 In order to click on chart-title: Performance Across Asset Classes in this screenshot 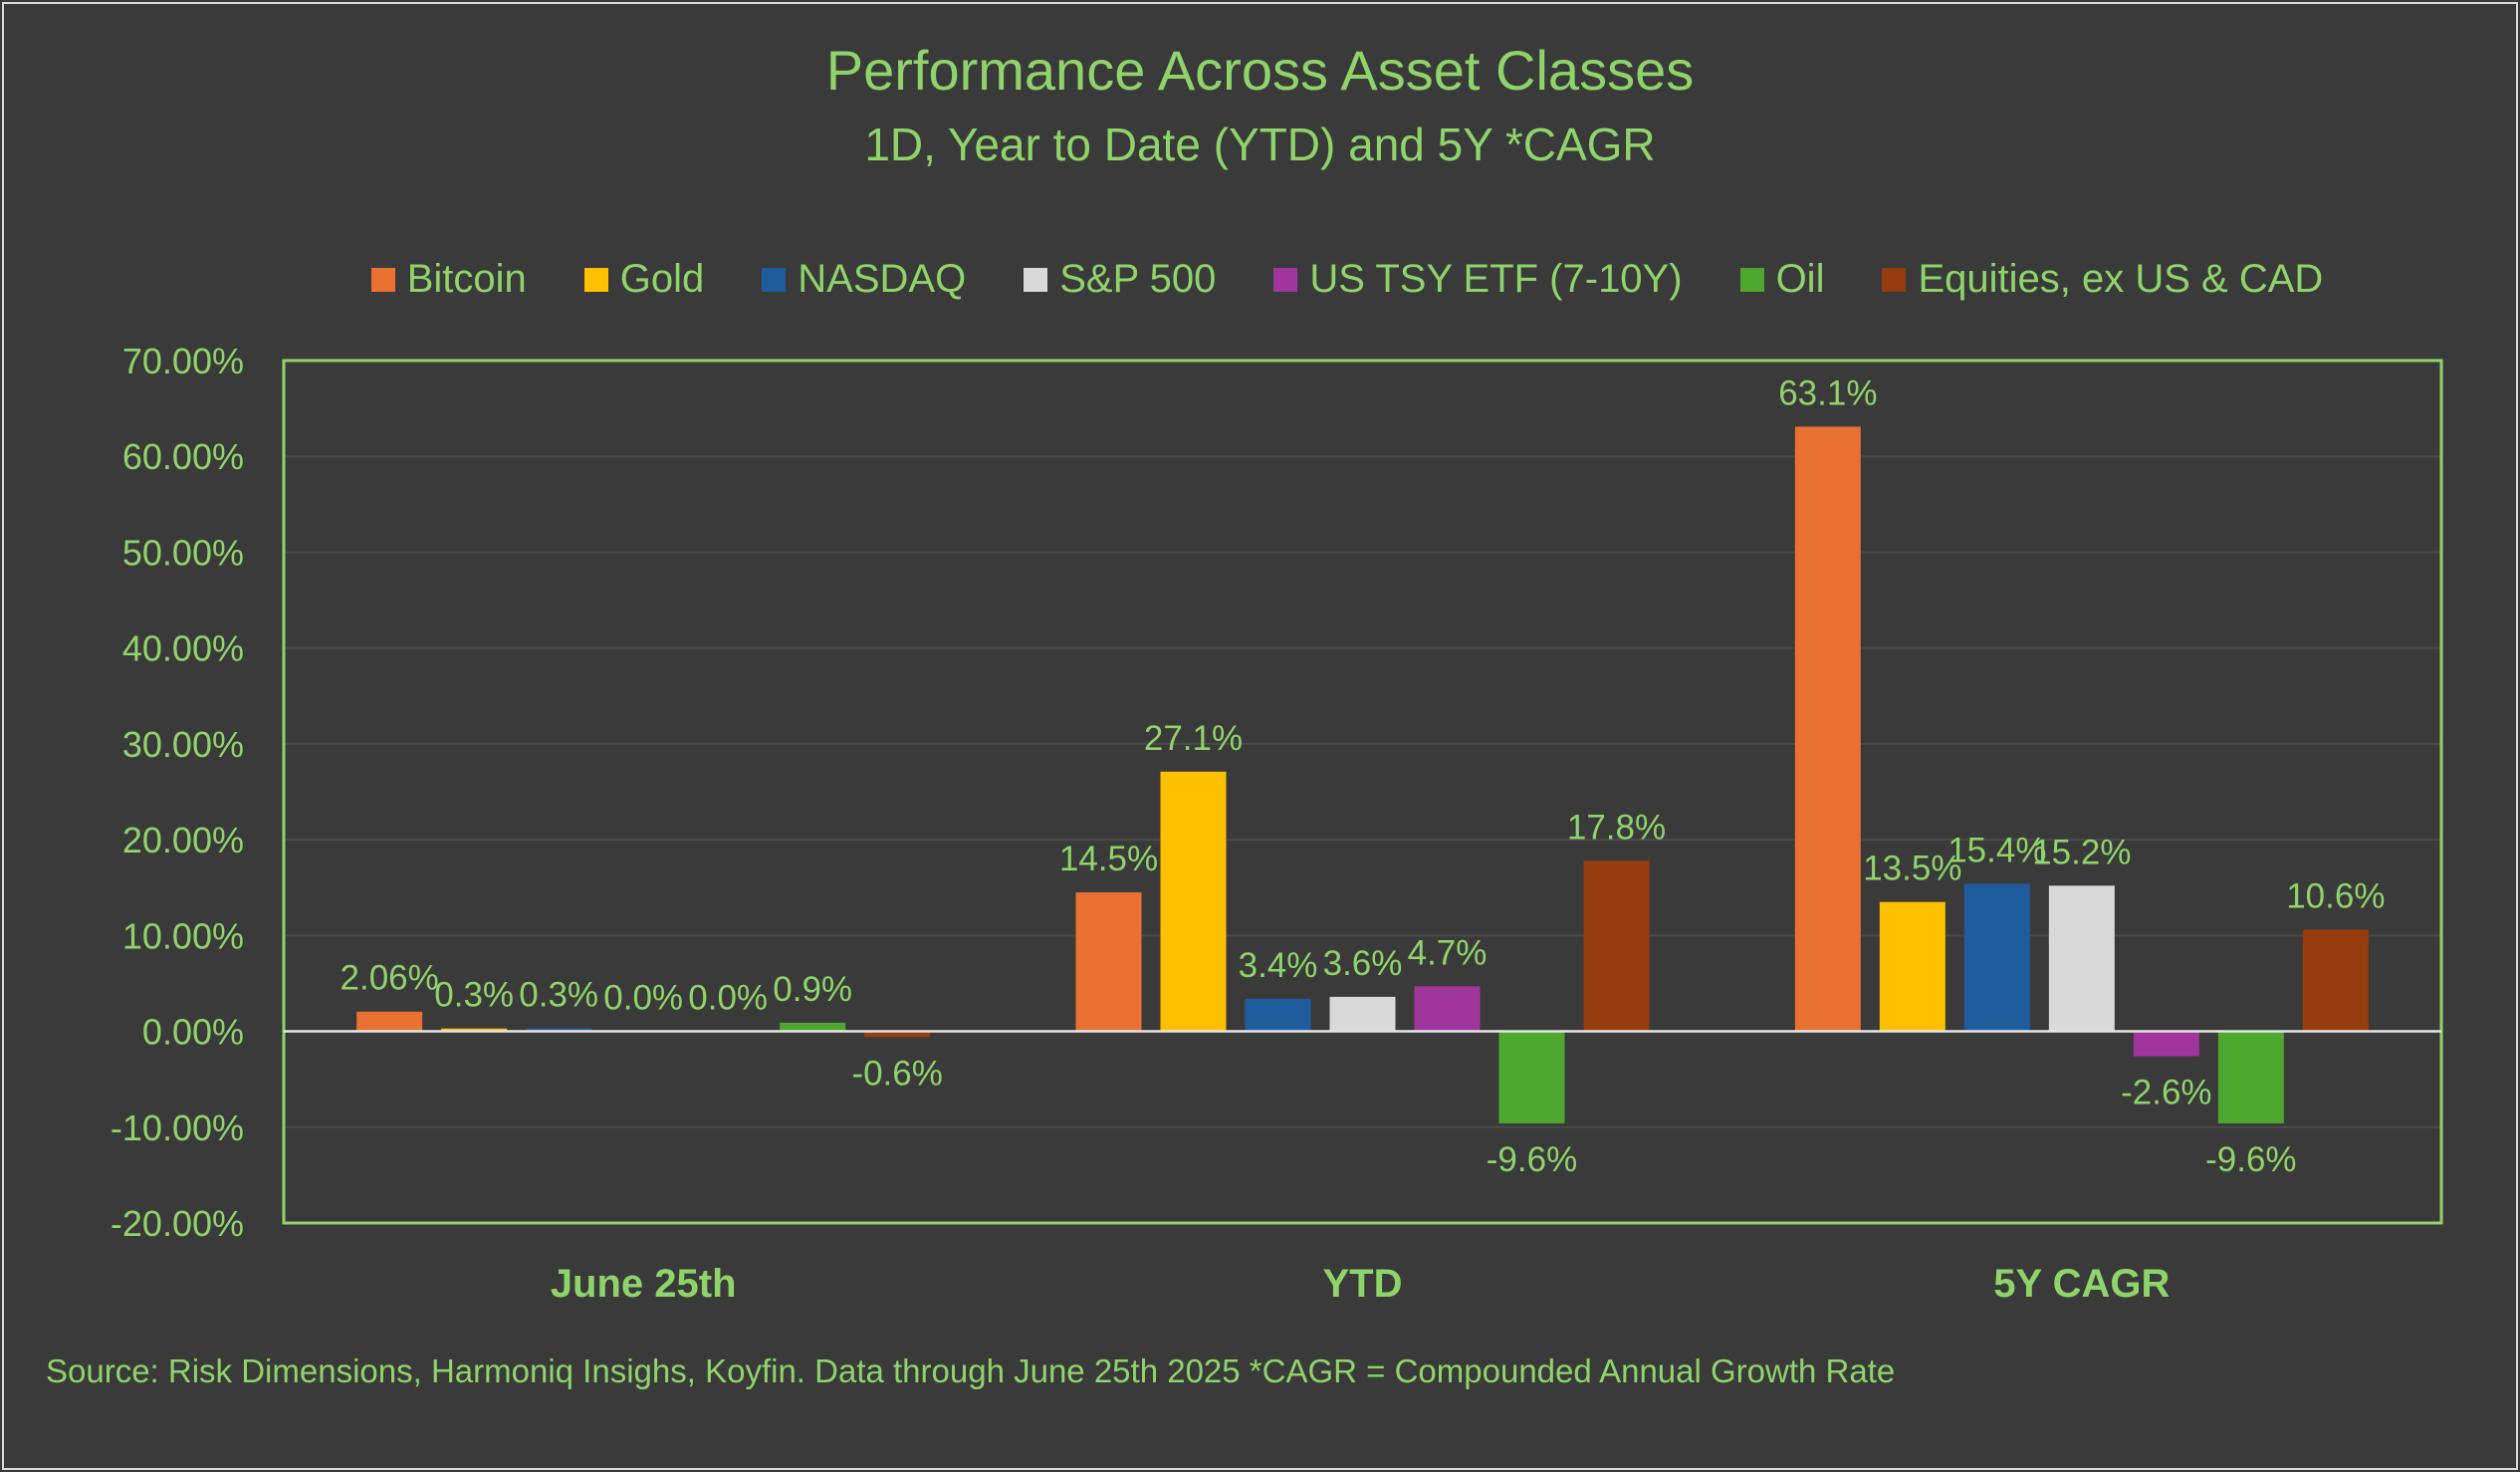, I will do `click(1260, 70)`.